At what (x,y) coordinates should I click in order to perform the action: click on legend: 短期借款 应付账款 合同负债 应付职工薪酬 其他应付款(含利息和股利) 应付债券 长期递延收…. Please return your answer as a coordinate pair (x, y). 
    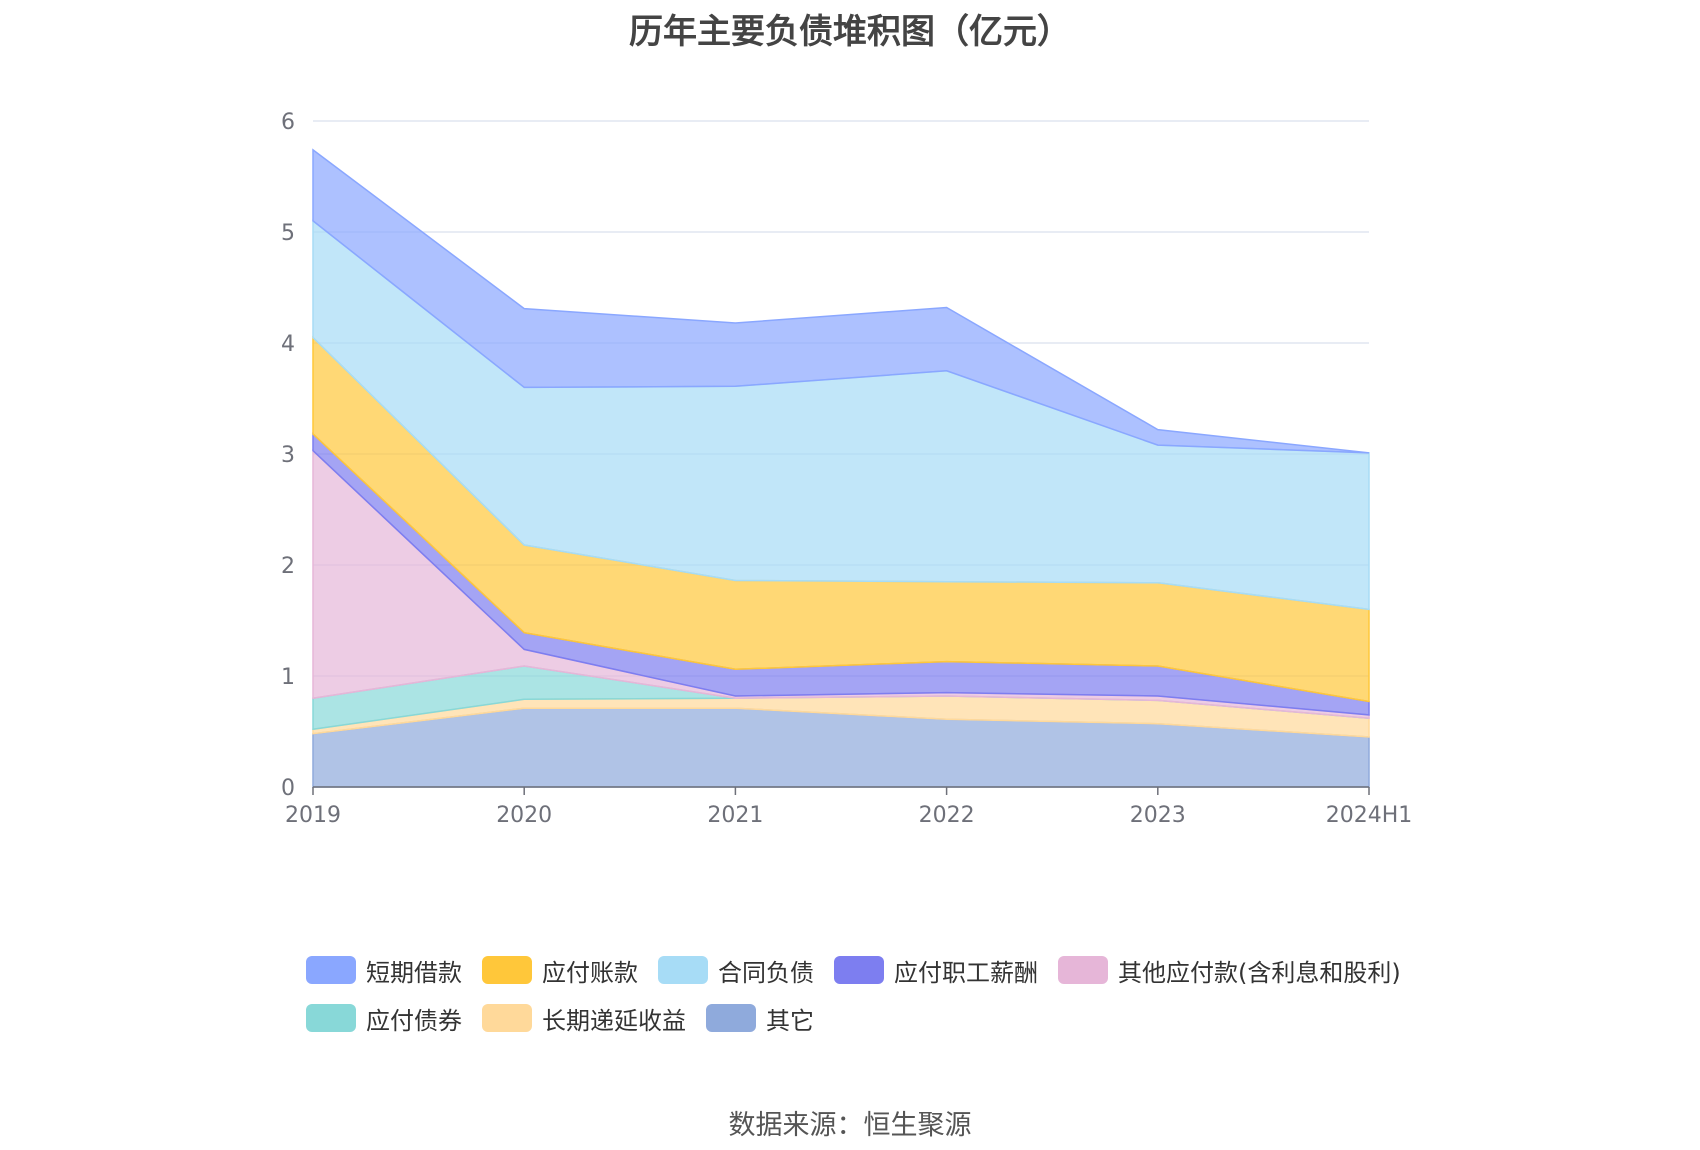
    Looking at the image, I should click on (886, 998).